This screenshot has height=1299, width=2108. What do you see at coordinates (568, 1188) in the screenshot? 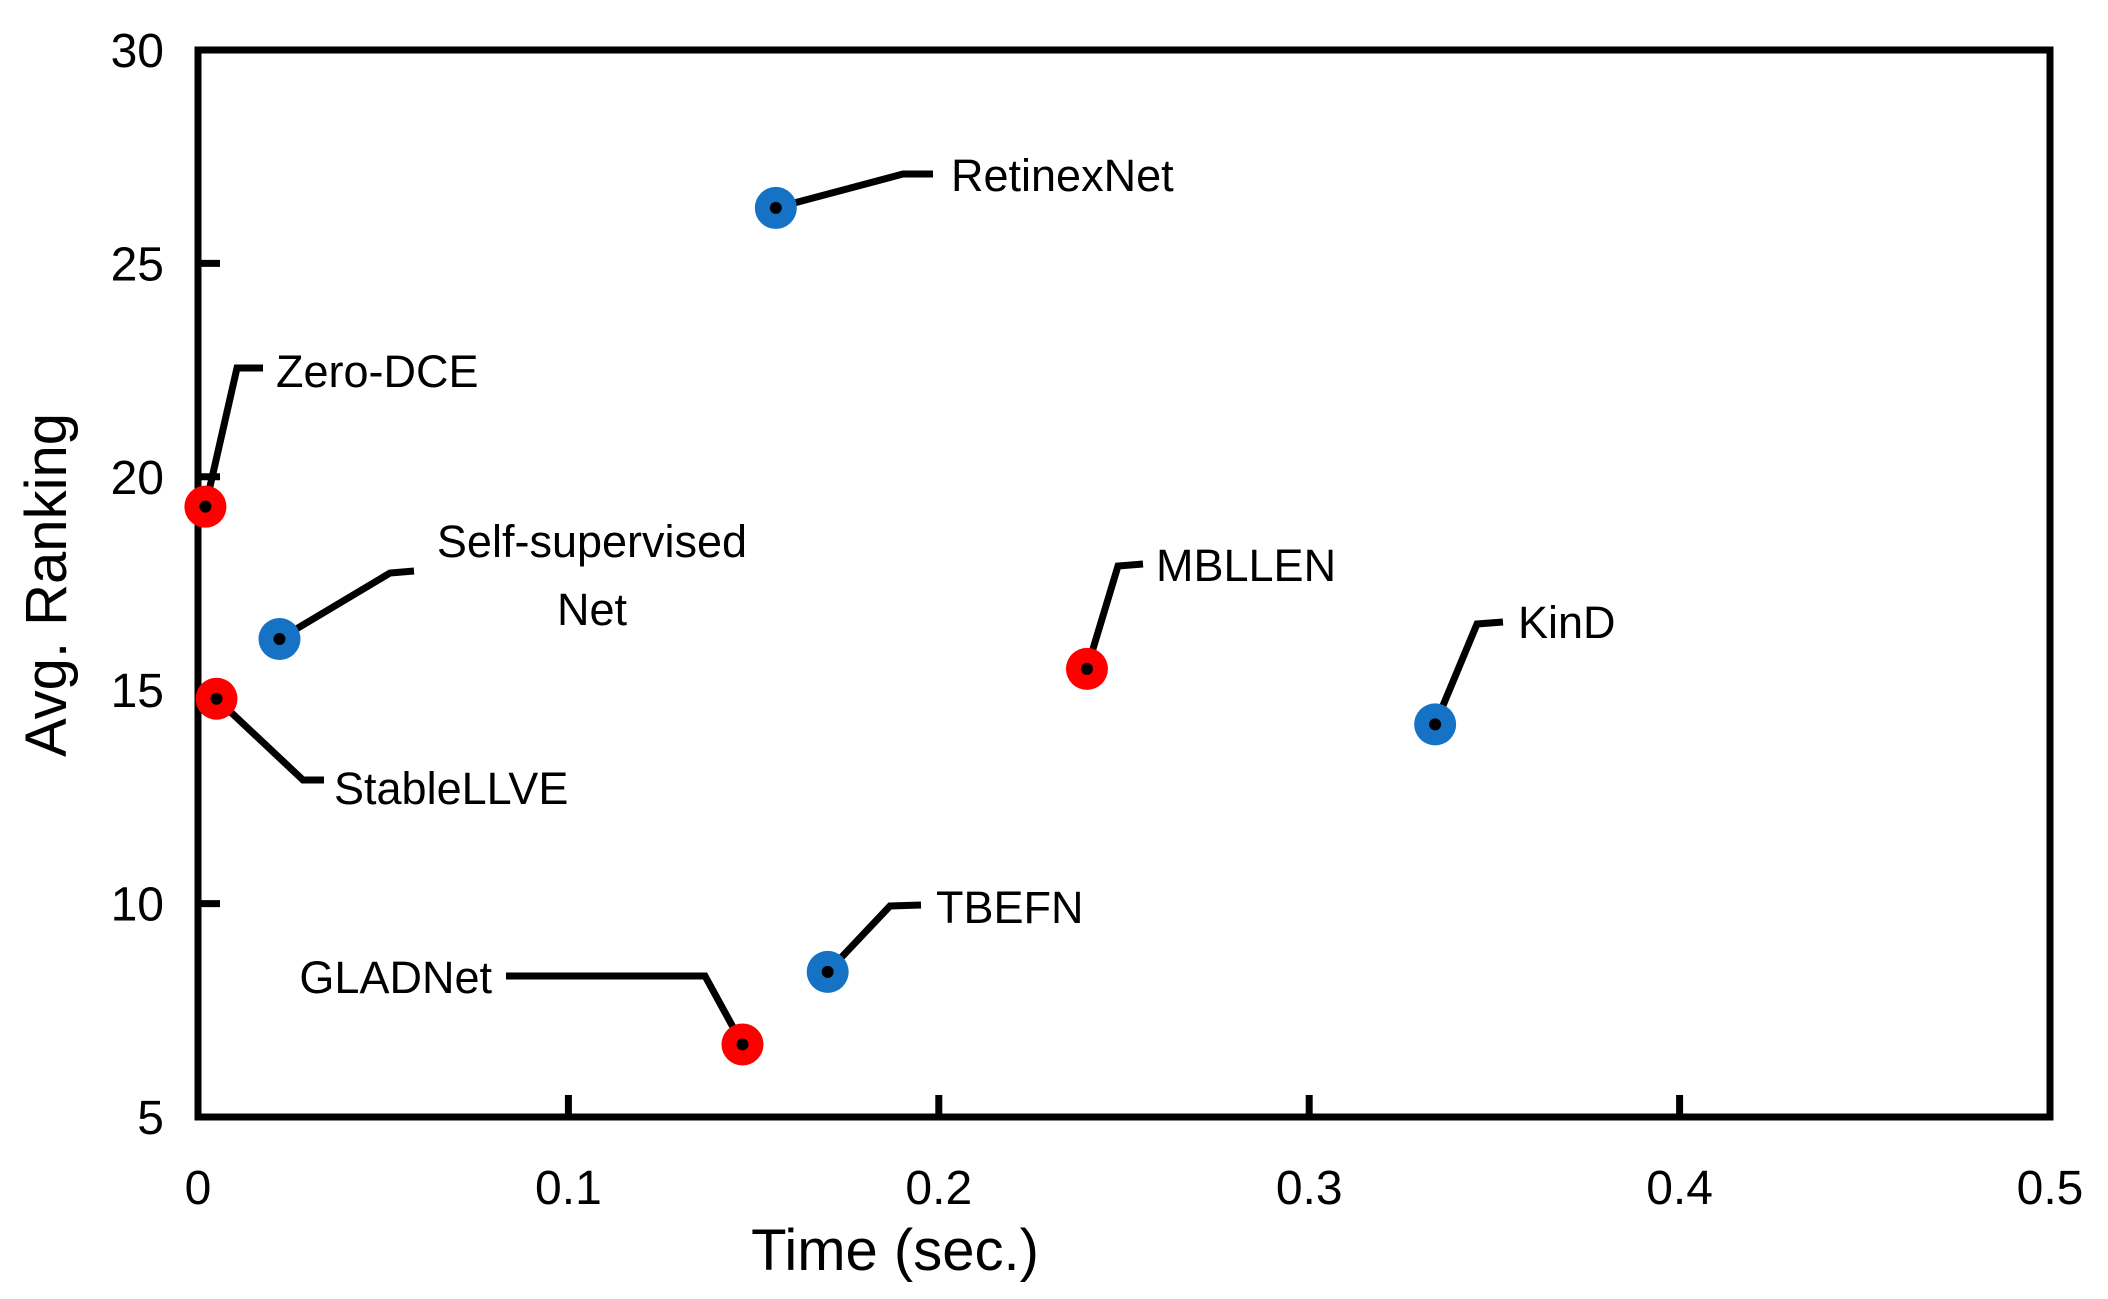
I see `x-tick-label: 0.1` at bounding box center [568, 1188].